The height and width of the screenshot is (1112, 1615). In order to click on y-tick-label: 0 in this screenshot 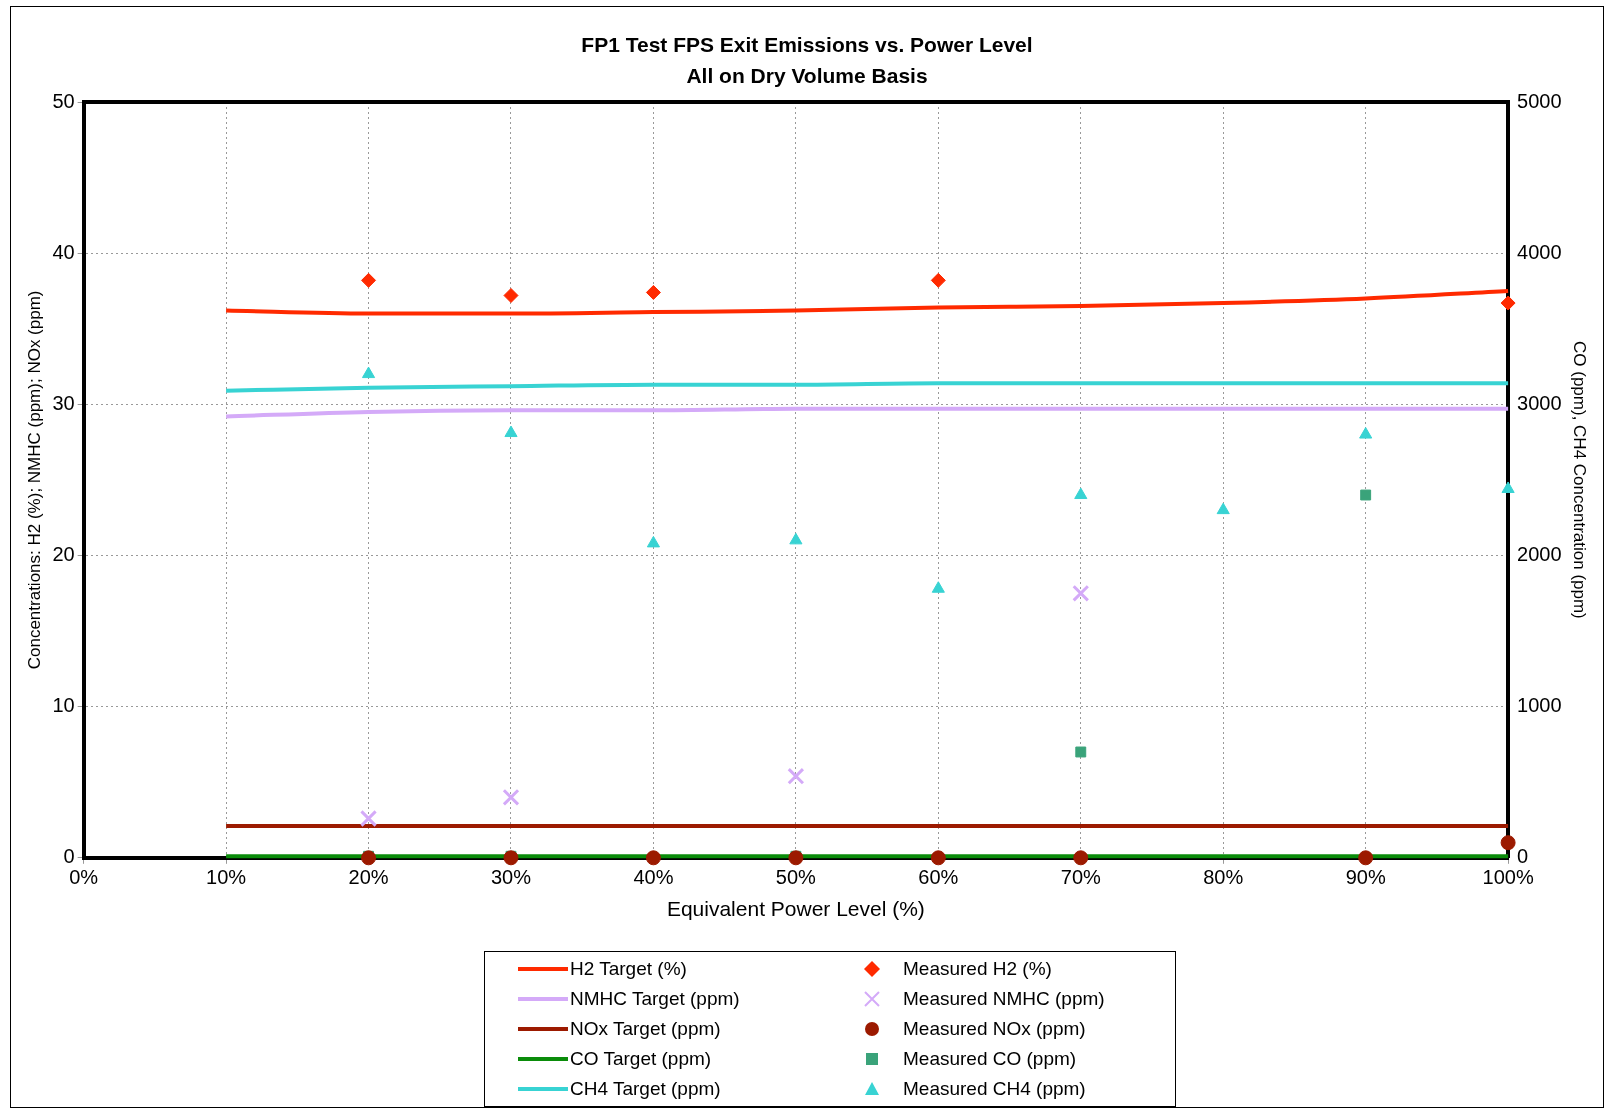, I will do `click(69, 856)`.